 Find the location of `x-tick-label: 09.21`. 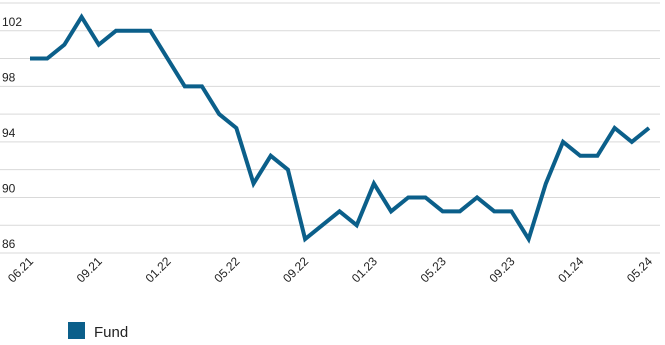

x-tick-label: 09.21 is located at coordinates (89, 269).